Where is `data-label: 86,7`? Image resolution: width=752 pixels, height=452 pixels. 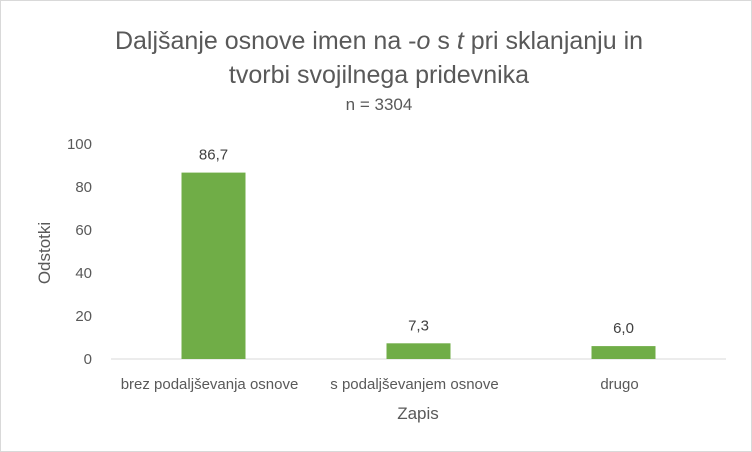
data-label: 86,7 is located at coordinates (213, 155).